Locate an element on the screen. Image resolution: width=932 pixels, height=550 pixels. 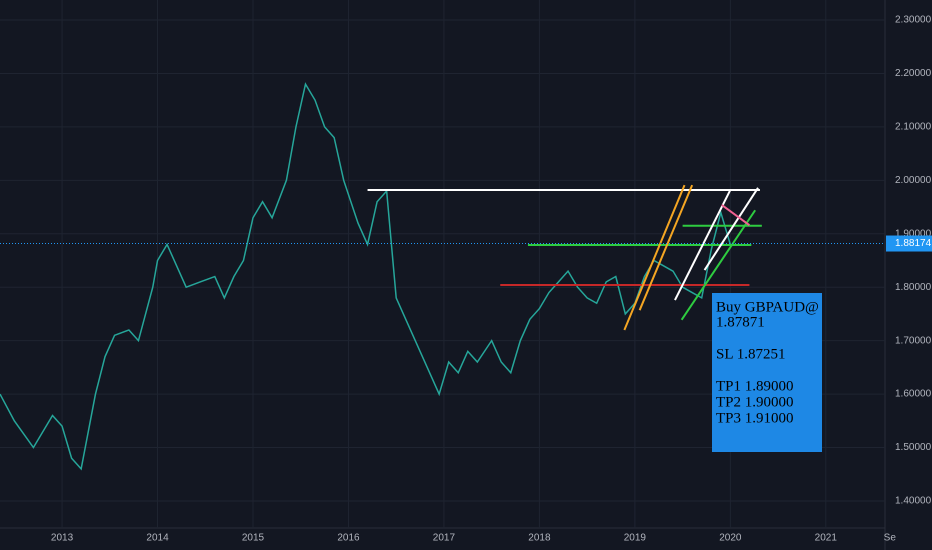
note-line: Buy GBPAUD@ is located at coordinates (767, 307).